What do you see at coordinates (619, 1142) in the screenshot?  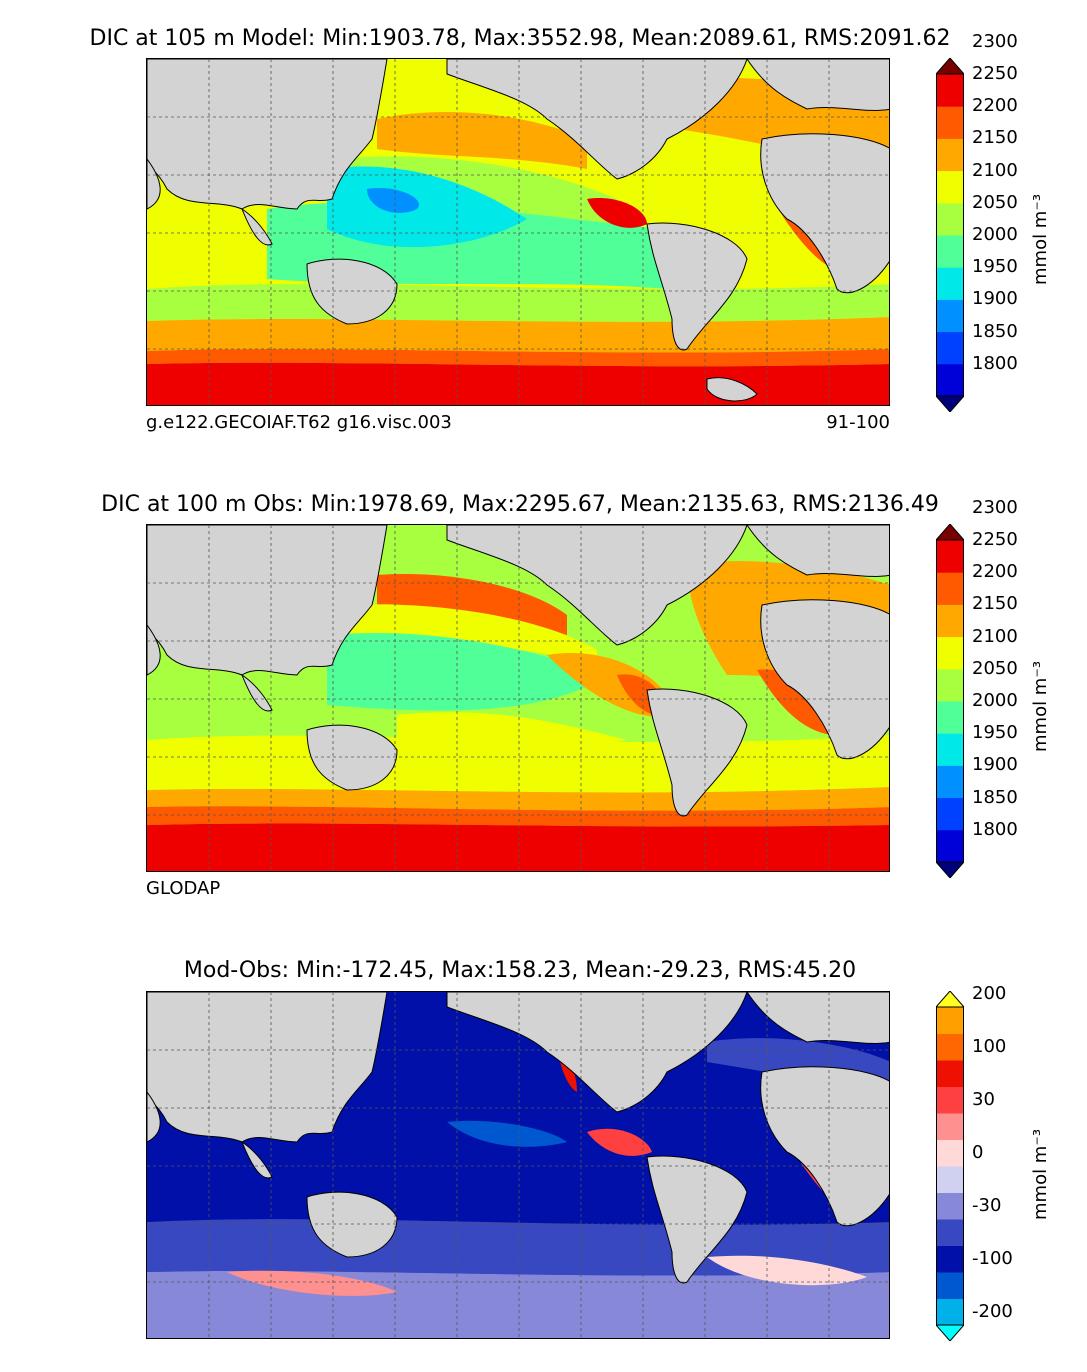 I see `field-red-central-america` at bounding box center [619, 1142].